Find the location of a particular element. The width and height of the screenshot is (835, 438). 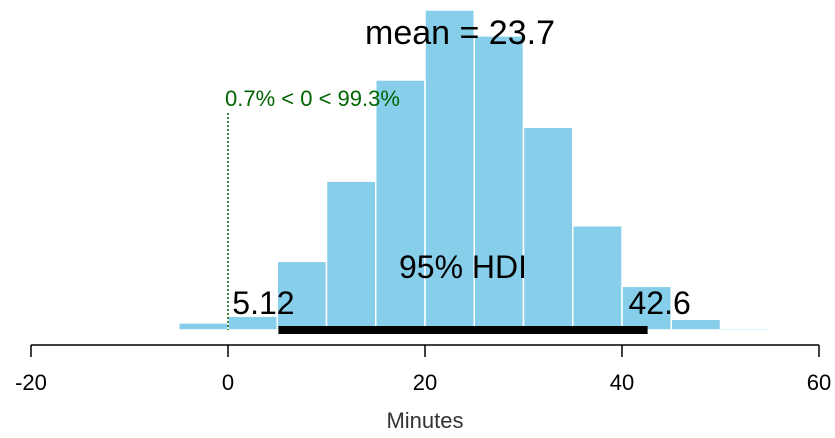

x-tick-label: 40 is located at coordinates (622, 382).